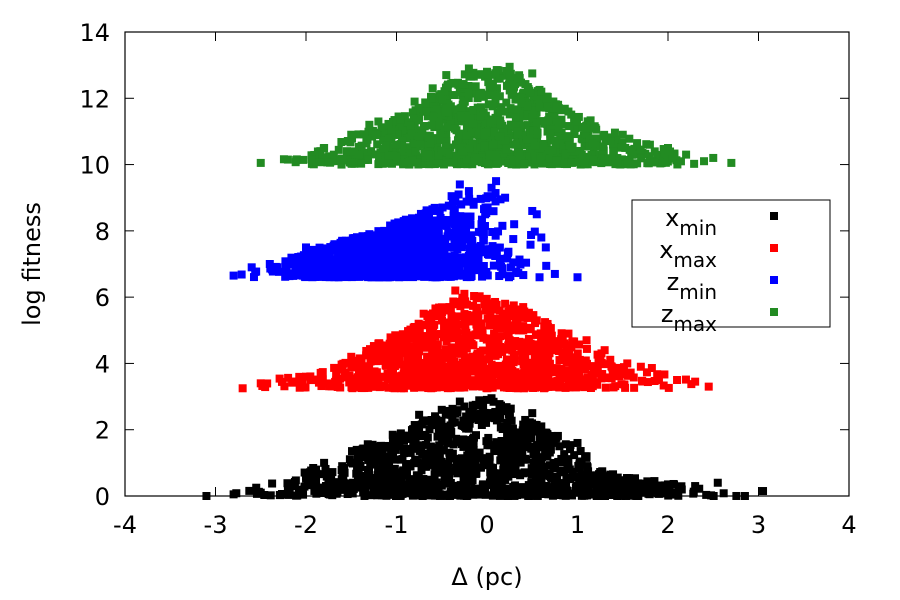 The height and width of the screenshot is (600, 900). I want to click on x-tick-label: 0, so click(486, 525).